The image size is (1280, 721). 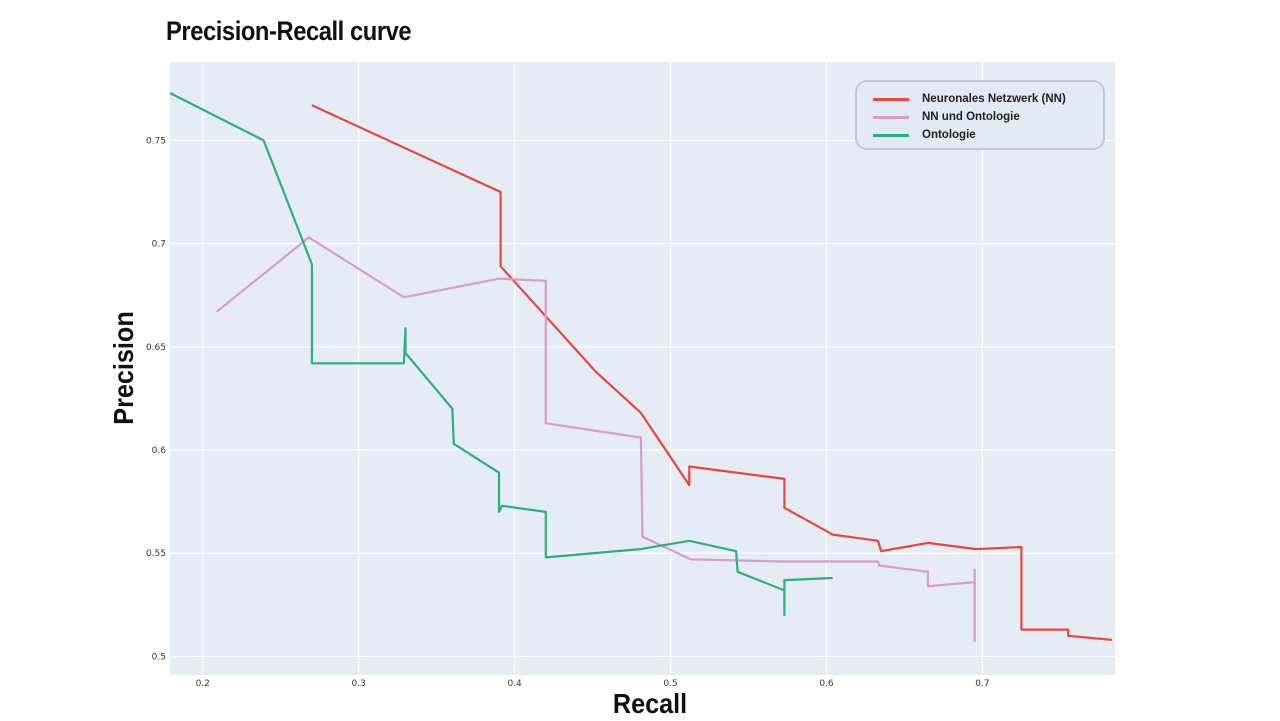 I want to click on y-tick-label: 0.65, so click(x=156, y=348).